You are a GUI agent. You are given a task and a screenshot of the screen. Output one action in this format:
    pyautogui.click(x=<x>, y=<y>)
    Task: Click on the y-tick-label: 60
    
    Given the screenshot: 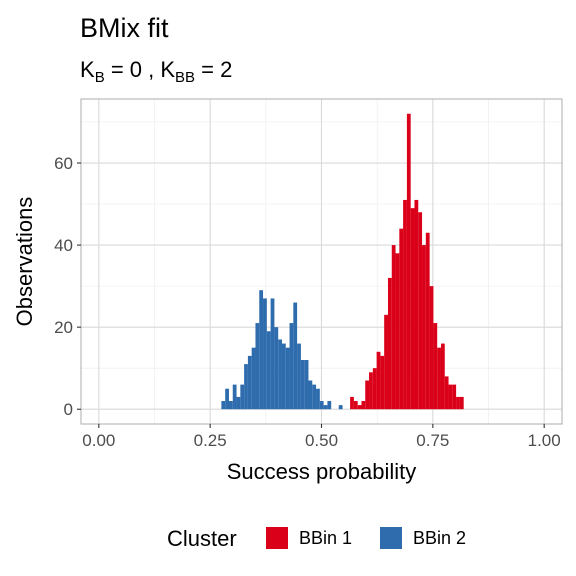 What is the action you would take?
    pyautogui.click(x=63, y=163)
    